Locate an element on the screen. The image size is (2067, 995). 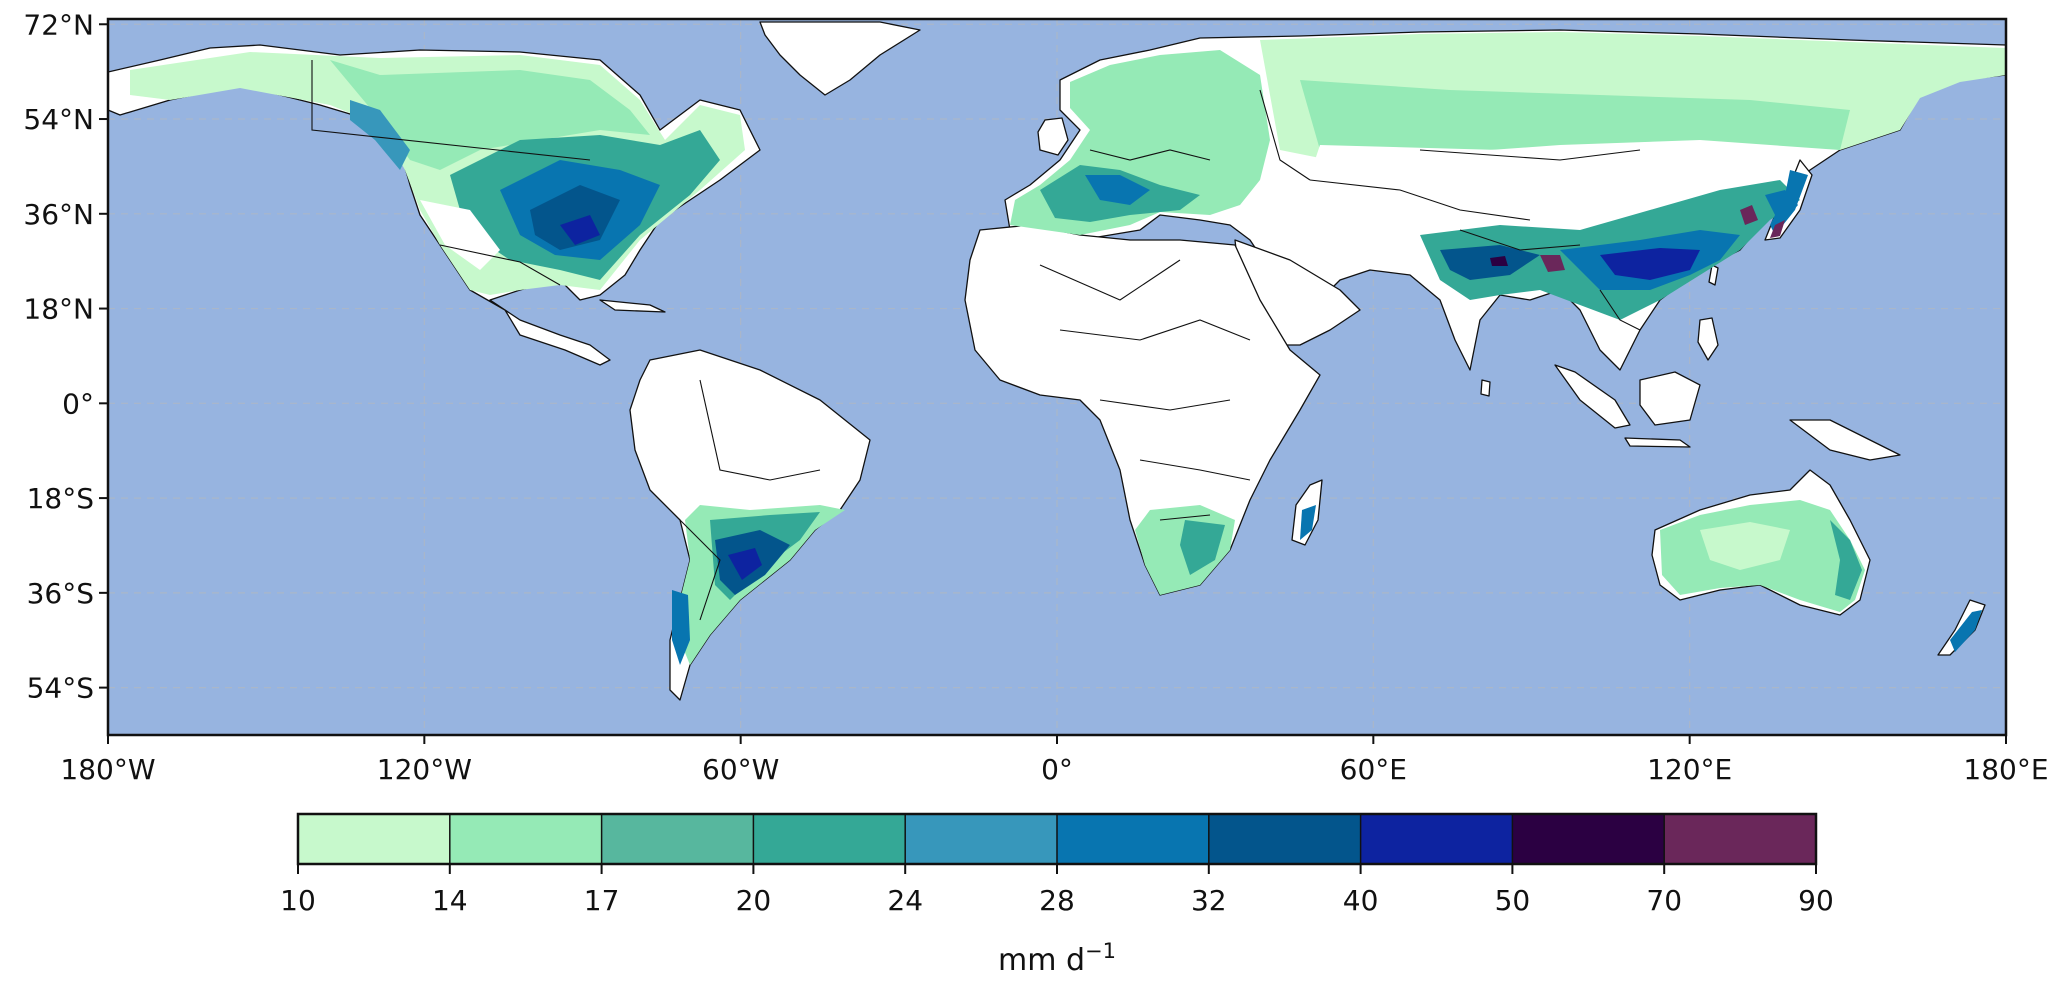
colorbar-tick-label: 17 is located at coordinates (602, 900).